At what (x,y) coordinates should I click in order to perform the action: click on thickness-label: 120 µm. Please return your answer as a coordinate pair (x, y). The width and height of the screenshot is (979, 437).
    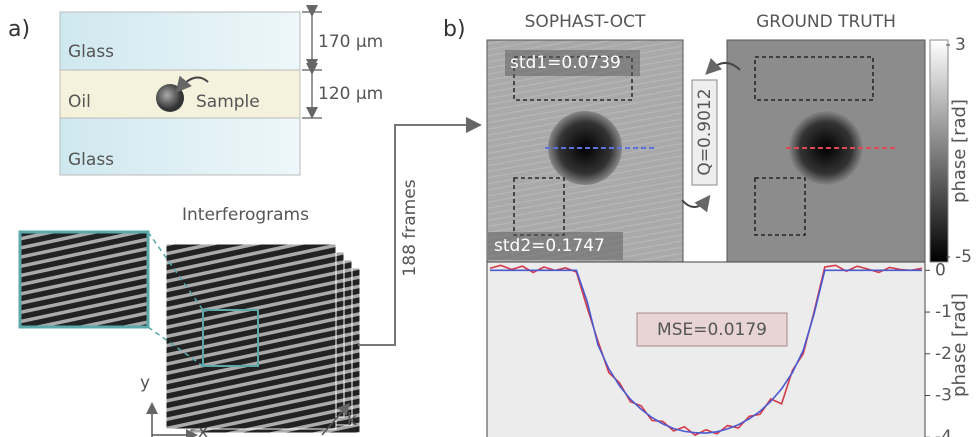
    Looking at the image, I should click on (350, 94).